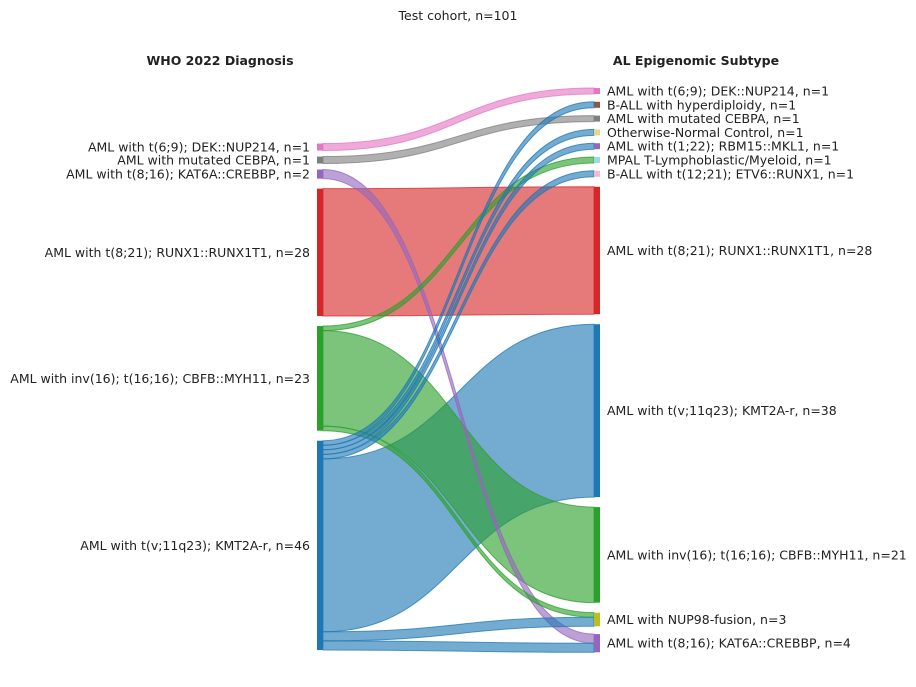 This screenshot has height=687, width=916. What do you see at coordinates (705, 132) in the screenshot?
I see `right-node-label: Otherwise-Normal Control, n=1` at bounding box center [705, 132].